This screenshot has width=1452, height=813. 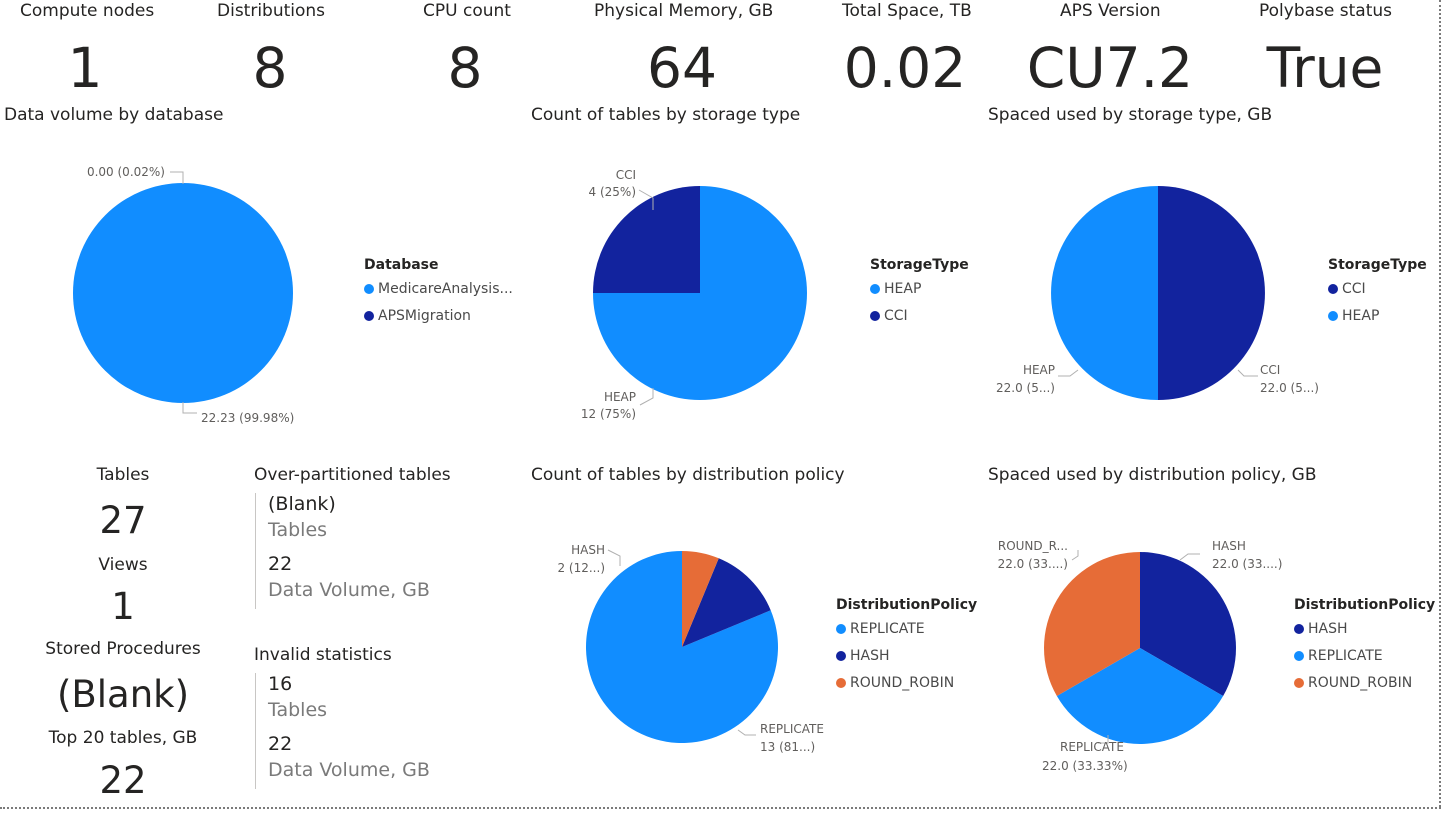 I want to click on legend-label: REPLICATE, so click(x=887, y=629).